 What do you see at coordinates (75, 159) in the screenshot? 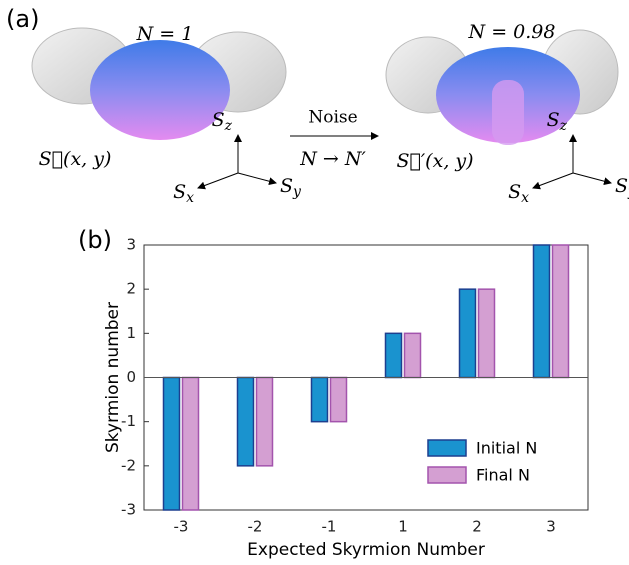
I see `field-label: S⃗(x, y)` at bounding box center [75, 159].